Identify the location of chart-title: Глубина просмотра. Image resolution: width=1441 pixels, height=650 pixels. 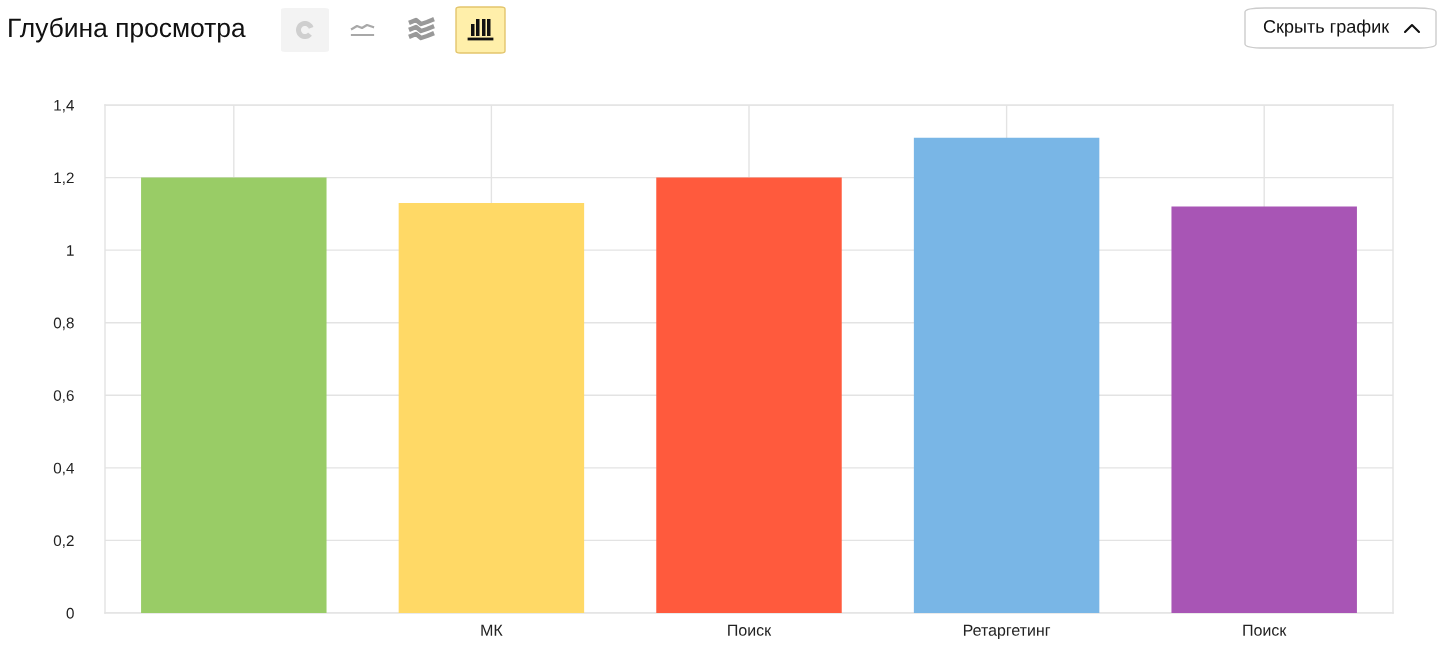
(127, 30).